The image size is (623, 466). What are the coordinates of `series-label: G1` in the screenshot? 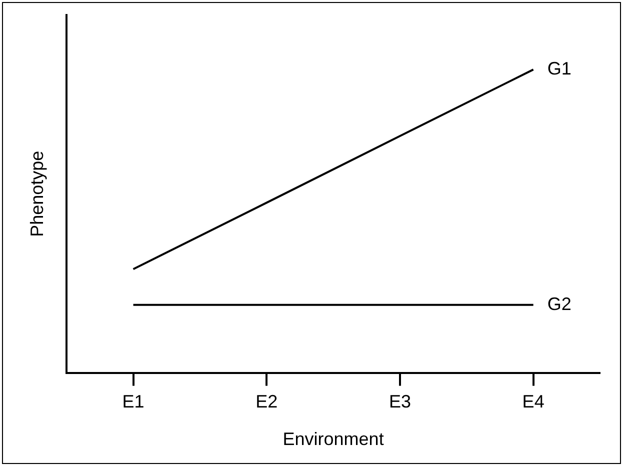 It's located at (559, 68).